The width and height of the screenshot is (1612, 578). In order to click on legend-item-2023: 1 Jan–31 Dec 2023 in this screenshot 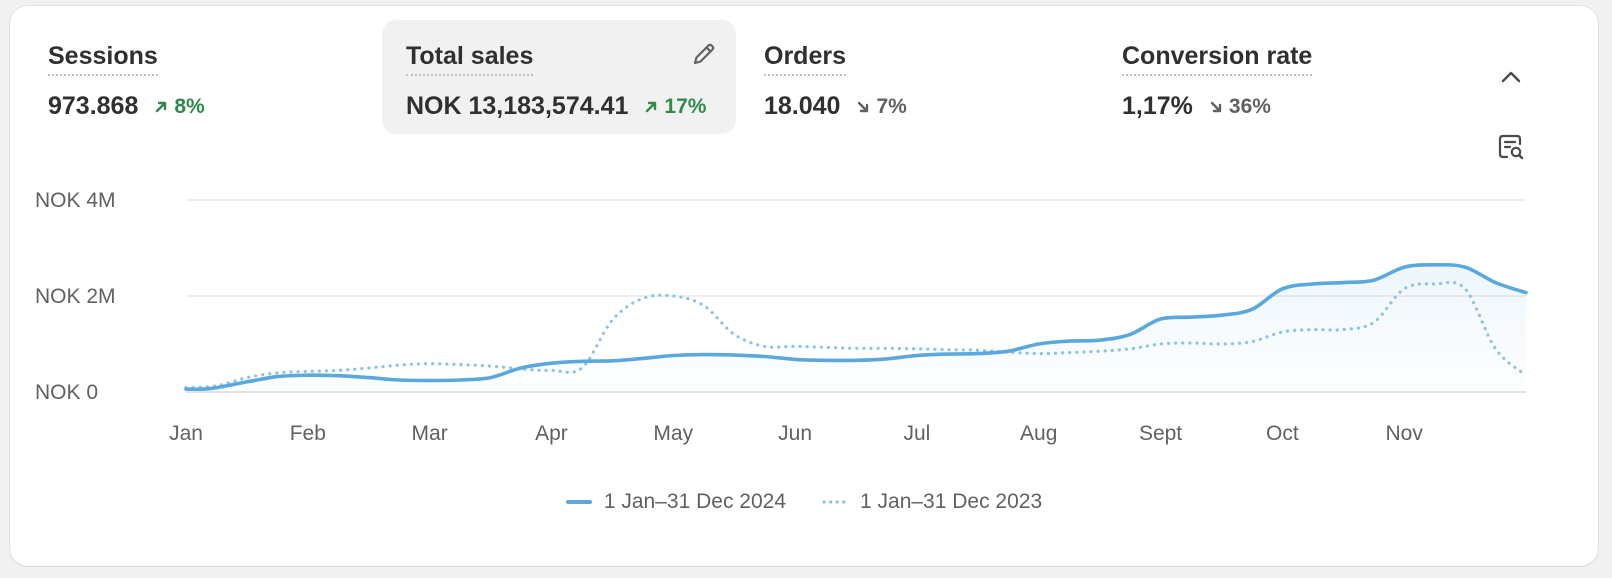, I will do `click(932, 502)`.